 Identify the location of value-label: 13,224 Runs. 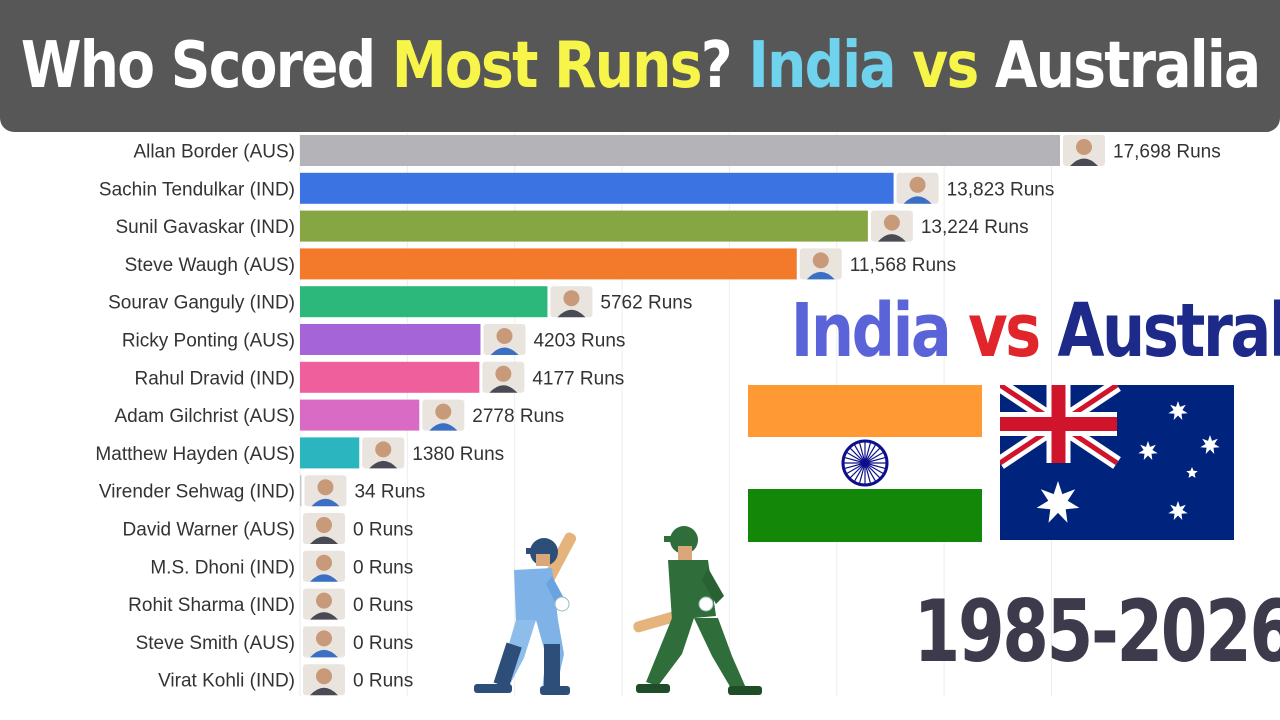
(975, 227).